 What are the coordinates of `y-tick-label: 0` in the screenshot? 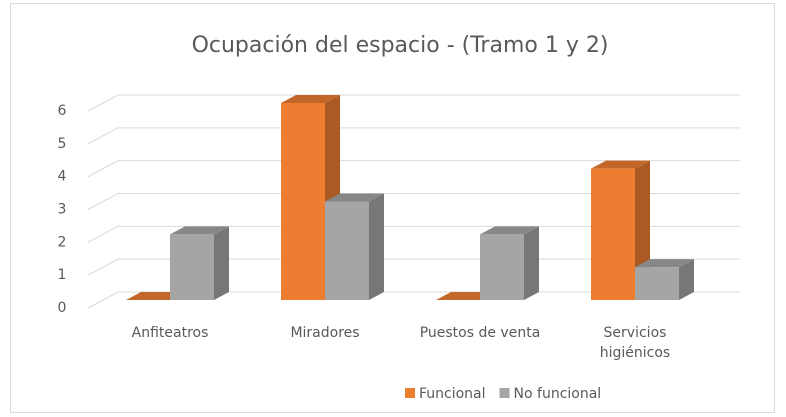 It's located at (62, 308).